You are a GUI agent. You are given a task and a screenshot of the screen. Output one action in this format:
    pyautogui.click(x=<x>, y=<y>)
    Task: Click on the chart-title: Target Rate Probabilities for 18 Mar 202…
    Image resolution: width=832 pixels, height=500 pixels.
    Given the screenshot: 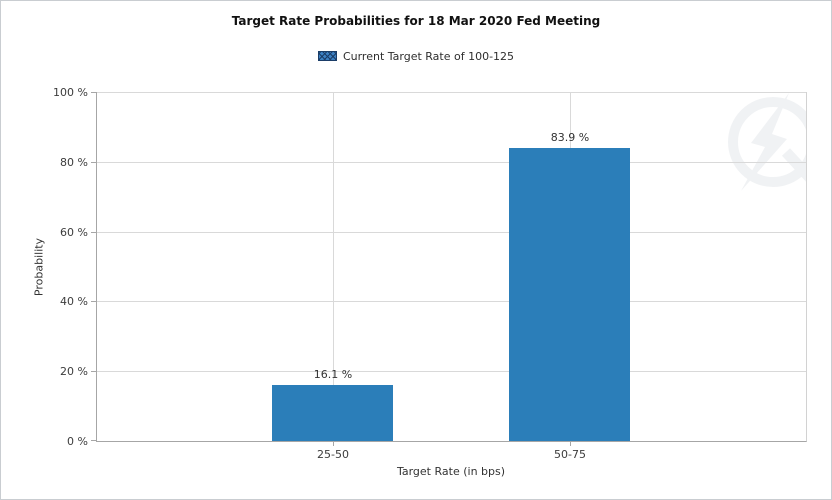 What is the action you would take?
    pyautogui.click(x=416, y=21)
    